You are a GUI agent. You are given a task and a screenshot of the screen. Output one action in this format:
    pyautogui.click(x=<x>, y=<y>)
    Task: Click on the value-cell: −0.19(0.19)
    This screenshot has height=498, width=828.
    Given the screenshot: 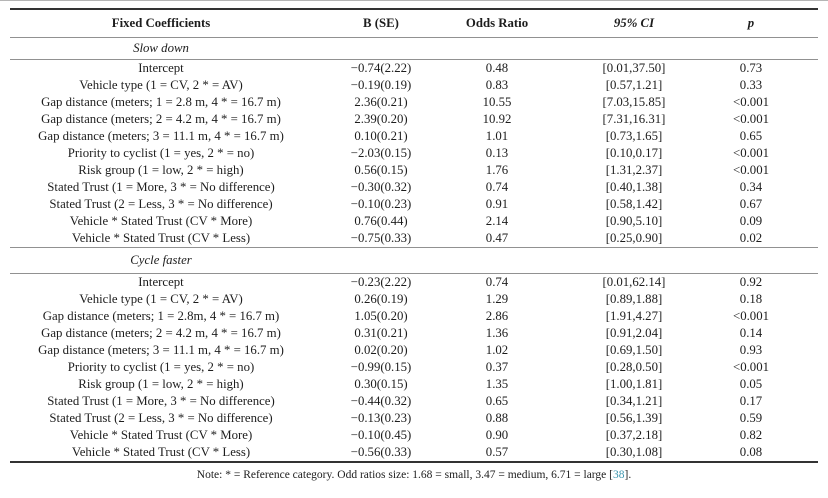 What is the action you would take?
    pyautogui.click(x=381, y=84)
    